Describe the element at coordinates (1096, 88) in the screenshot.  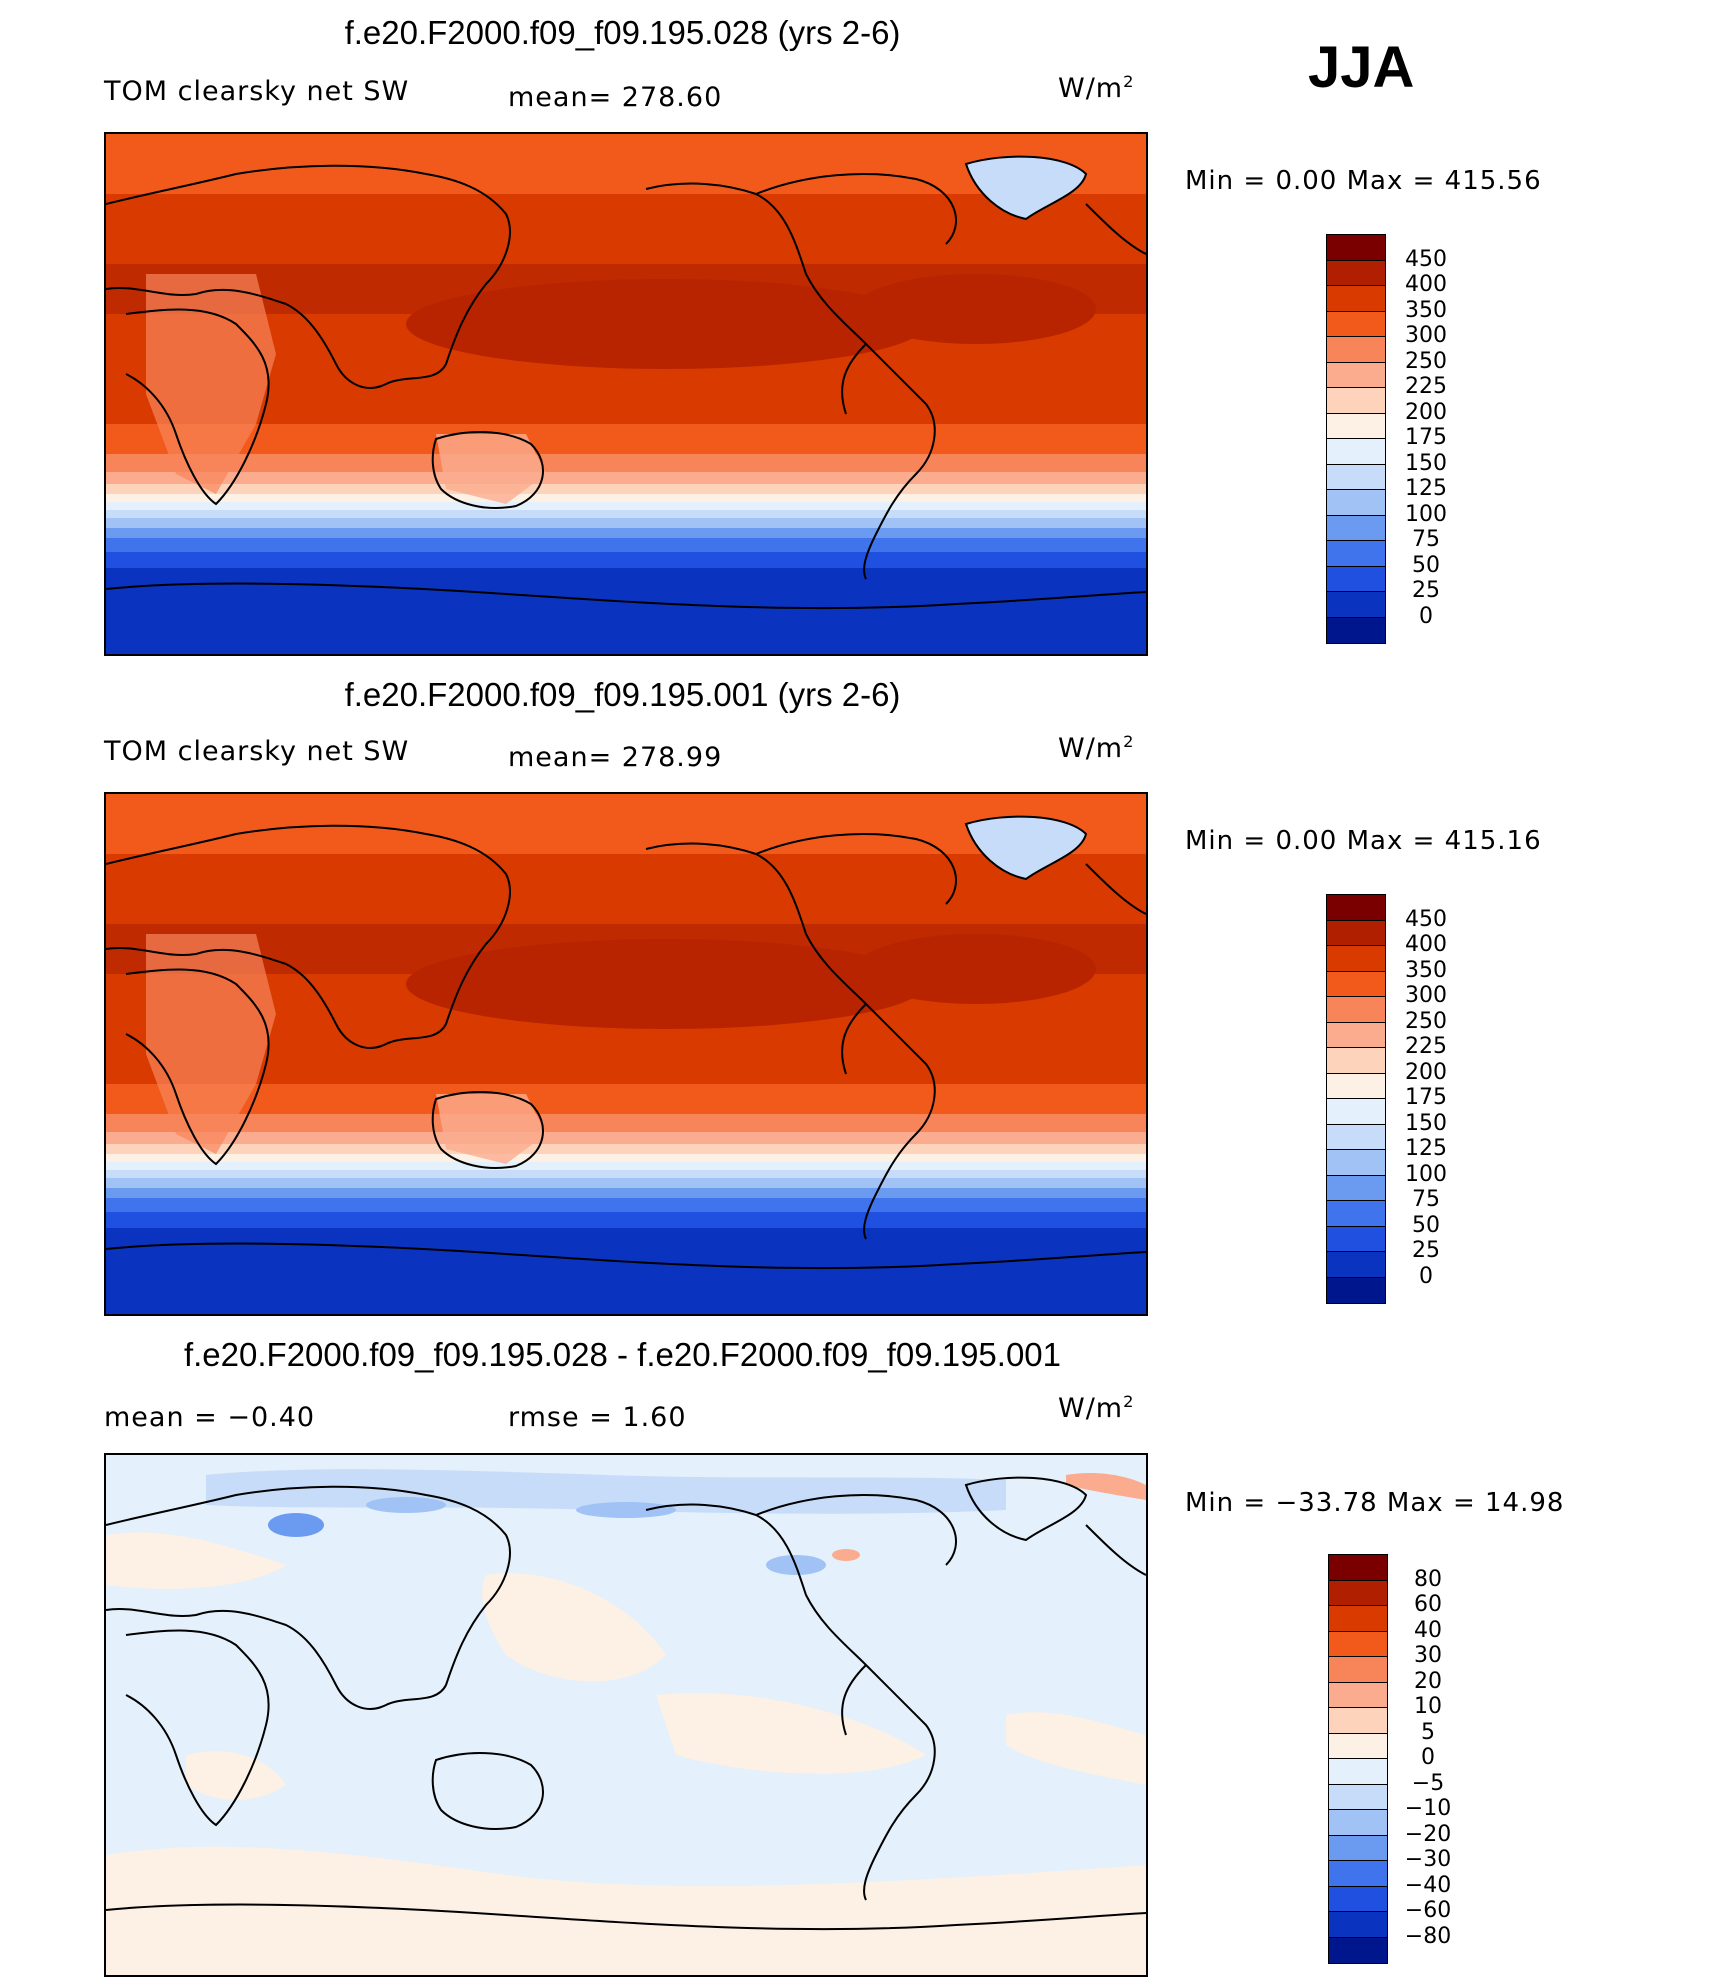
I see `panel-1-units: W/m2` at that location.